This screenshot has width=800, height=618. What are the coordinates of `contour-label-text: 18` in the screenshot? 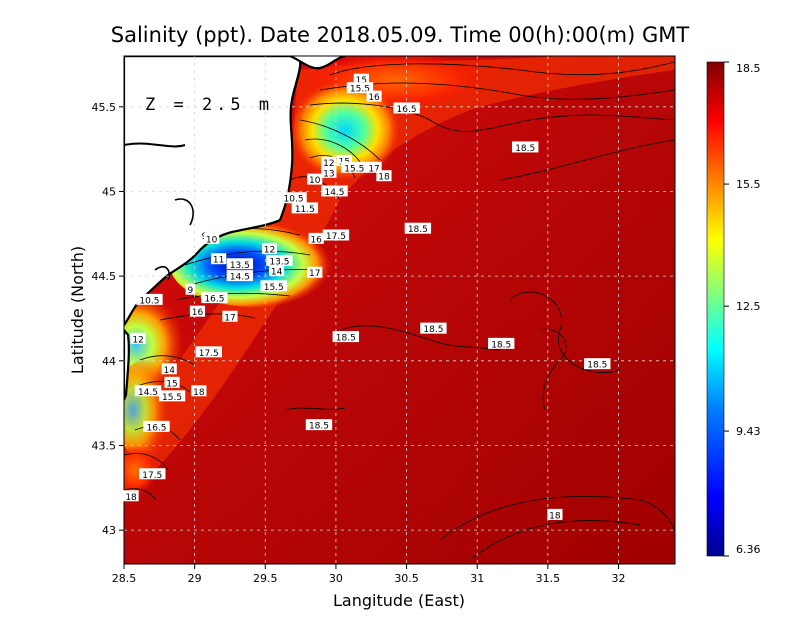 It's located at (131, 498).